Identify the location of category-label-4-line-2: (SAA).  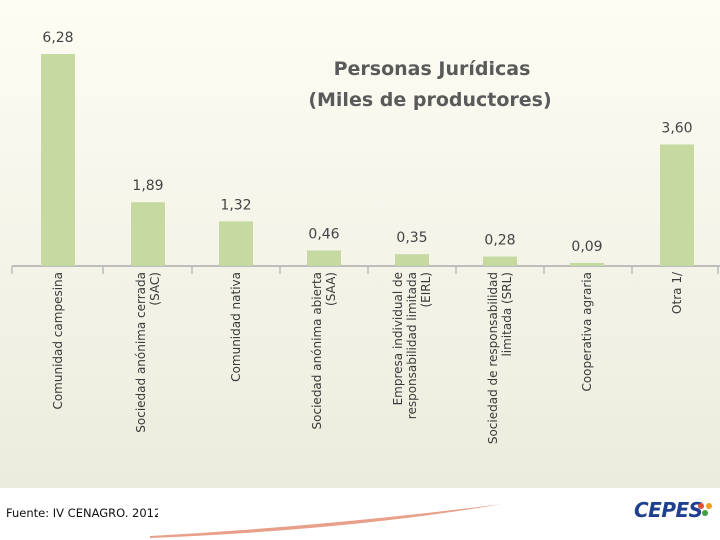
(331, 289).